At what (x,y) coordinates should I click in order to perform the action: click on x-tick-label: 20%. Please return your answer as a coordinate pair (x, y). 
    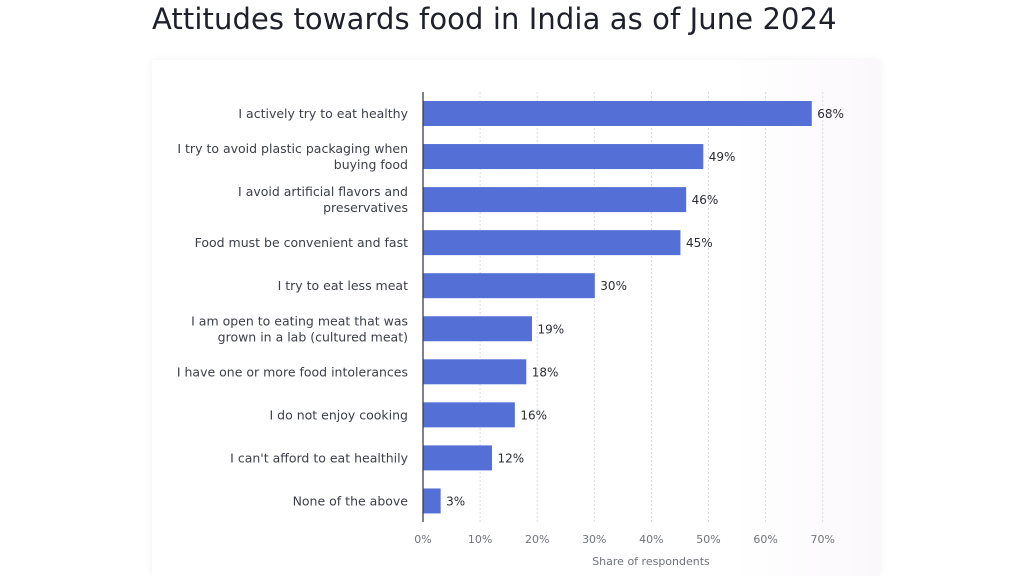
    Looking at the image, I should click on (537, 539).